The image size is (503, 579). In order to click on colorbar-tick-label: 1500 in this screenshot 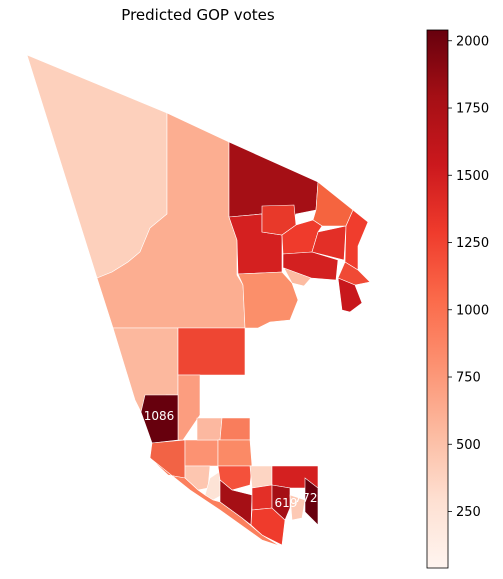, I will do `click(472, 176)`.